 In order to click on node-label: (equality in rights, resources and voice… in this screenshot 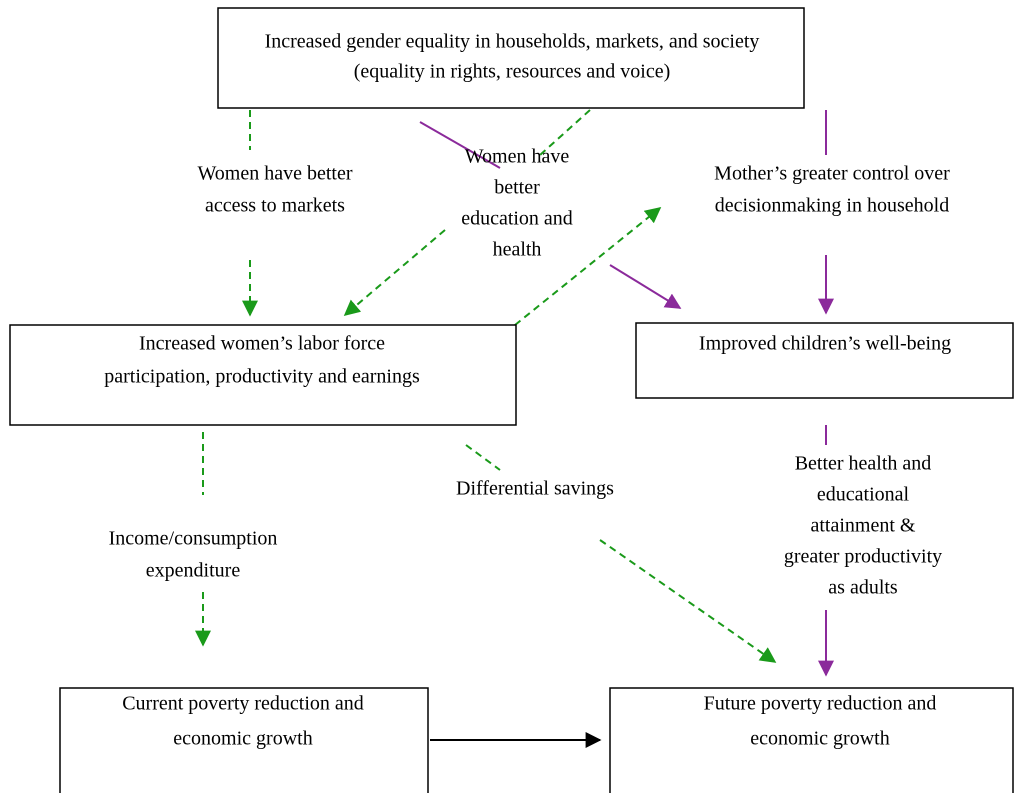, I will do `click(512, 72)`.